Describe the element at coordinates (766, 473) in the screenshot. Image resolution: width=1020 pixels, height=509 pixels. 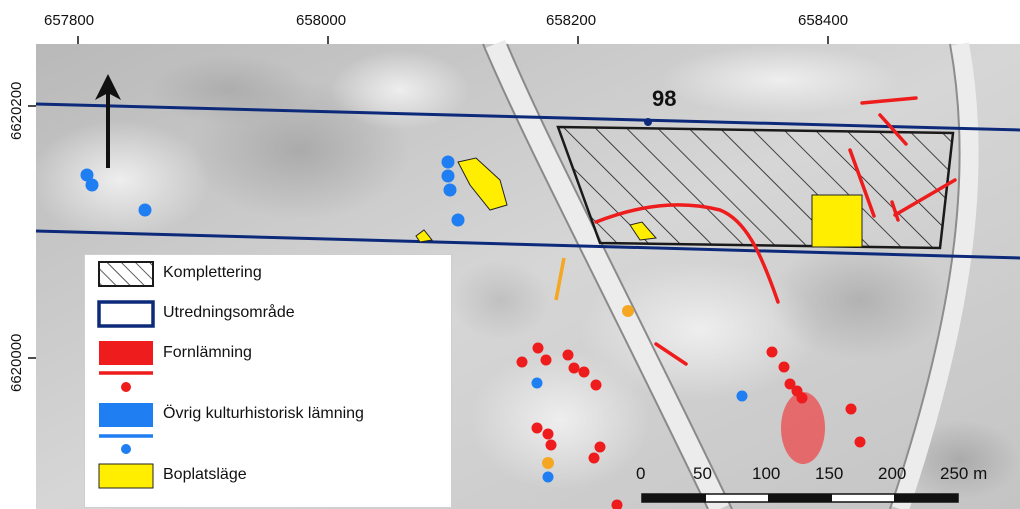
I see `scale-label: 100` at that location.